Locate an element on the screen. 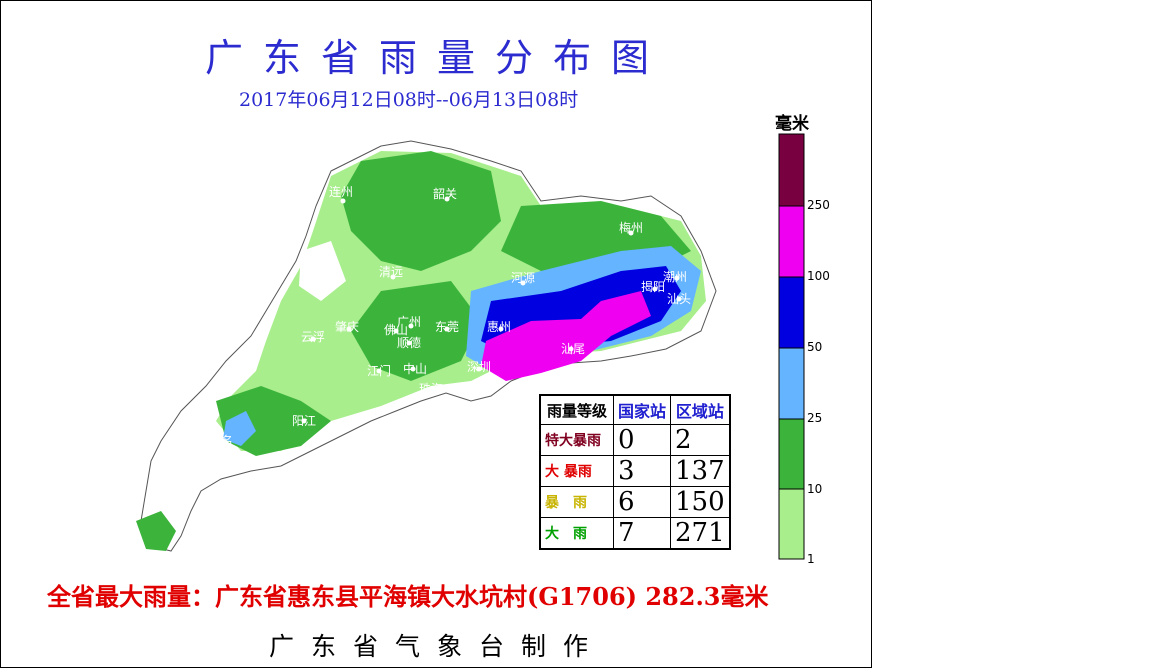 Image resolution: width=1152 pixels, height=670 pixels. city-label: 清远 is located at coordinates (391, 272).